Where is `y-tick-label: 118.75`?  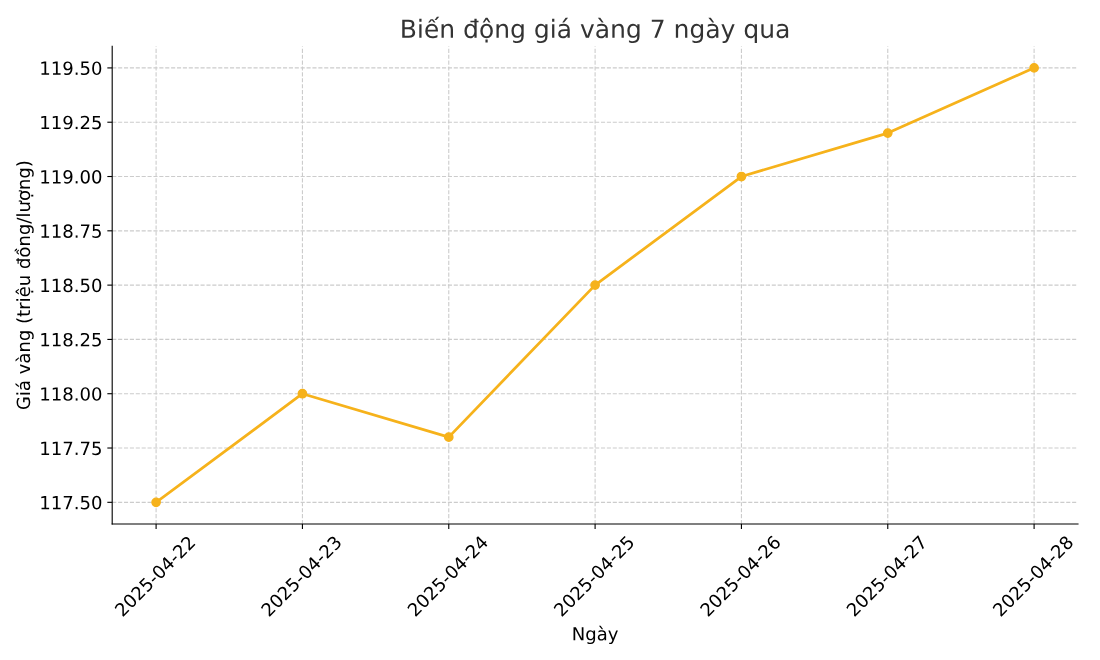 y-tick-label: 118.75 is located at coordinates (71, 231).